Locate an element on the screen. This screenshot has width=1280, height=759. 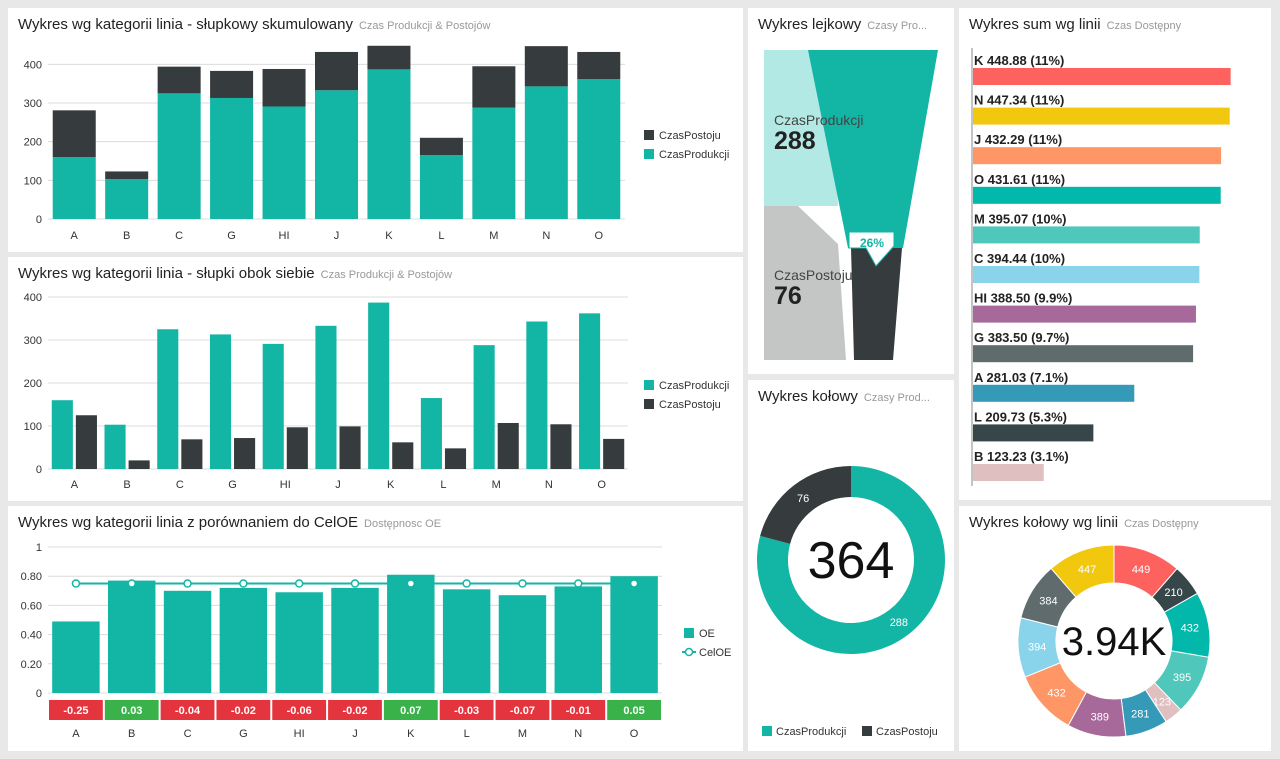
funnel-stage-bar is located at coordinates (873, 149).